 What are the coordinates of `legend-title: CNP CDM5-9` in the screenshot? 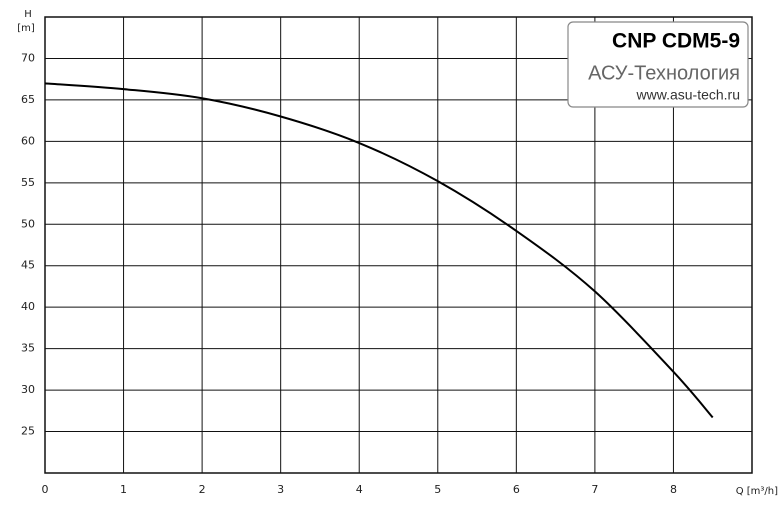 It's located at (676, 41).